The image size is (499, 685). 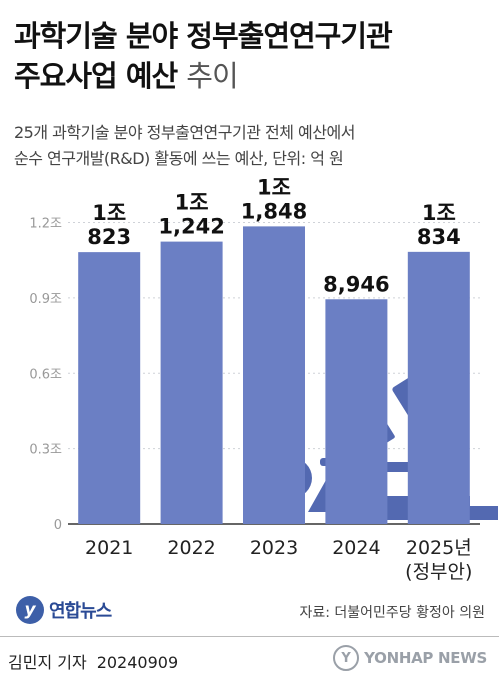 What do you see at coordinates (184, 132) in the screenshot?
I see `subtitle-line1: 25개 과학기술 분야 정부출연연구기관 전체 예산에서` at bounding box center [184, 132].